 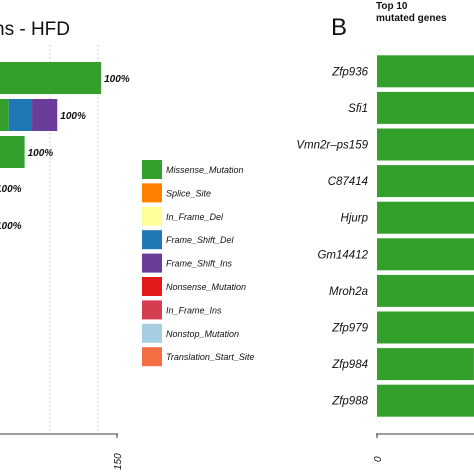 I want to click on gene-label: Zfp988, so click(x=349, y=402).